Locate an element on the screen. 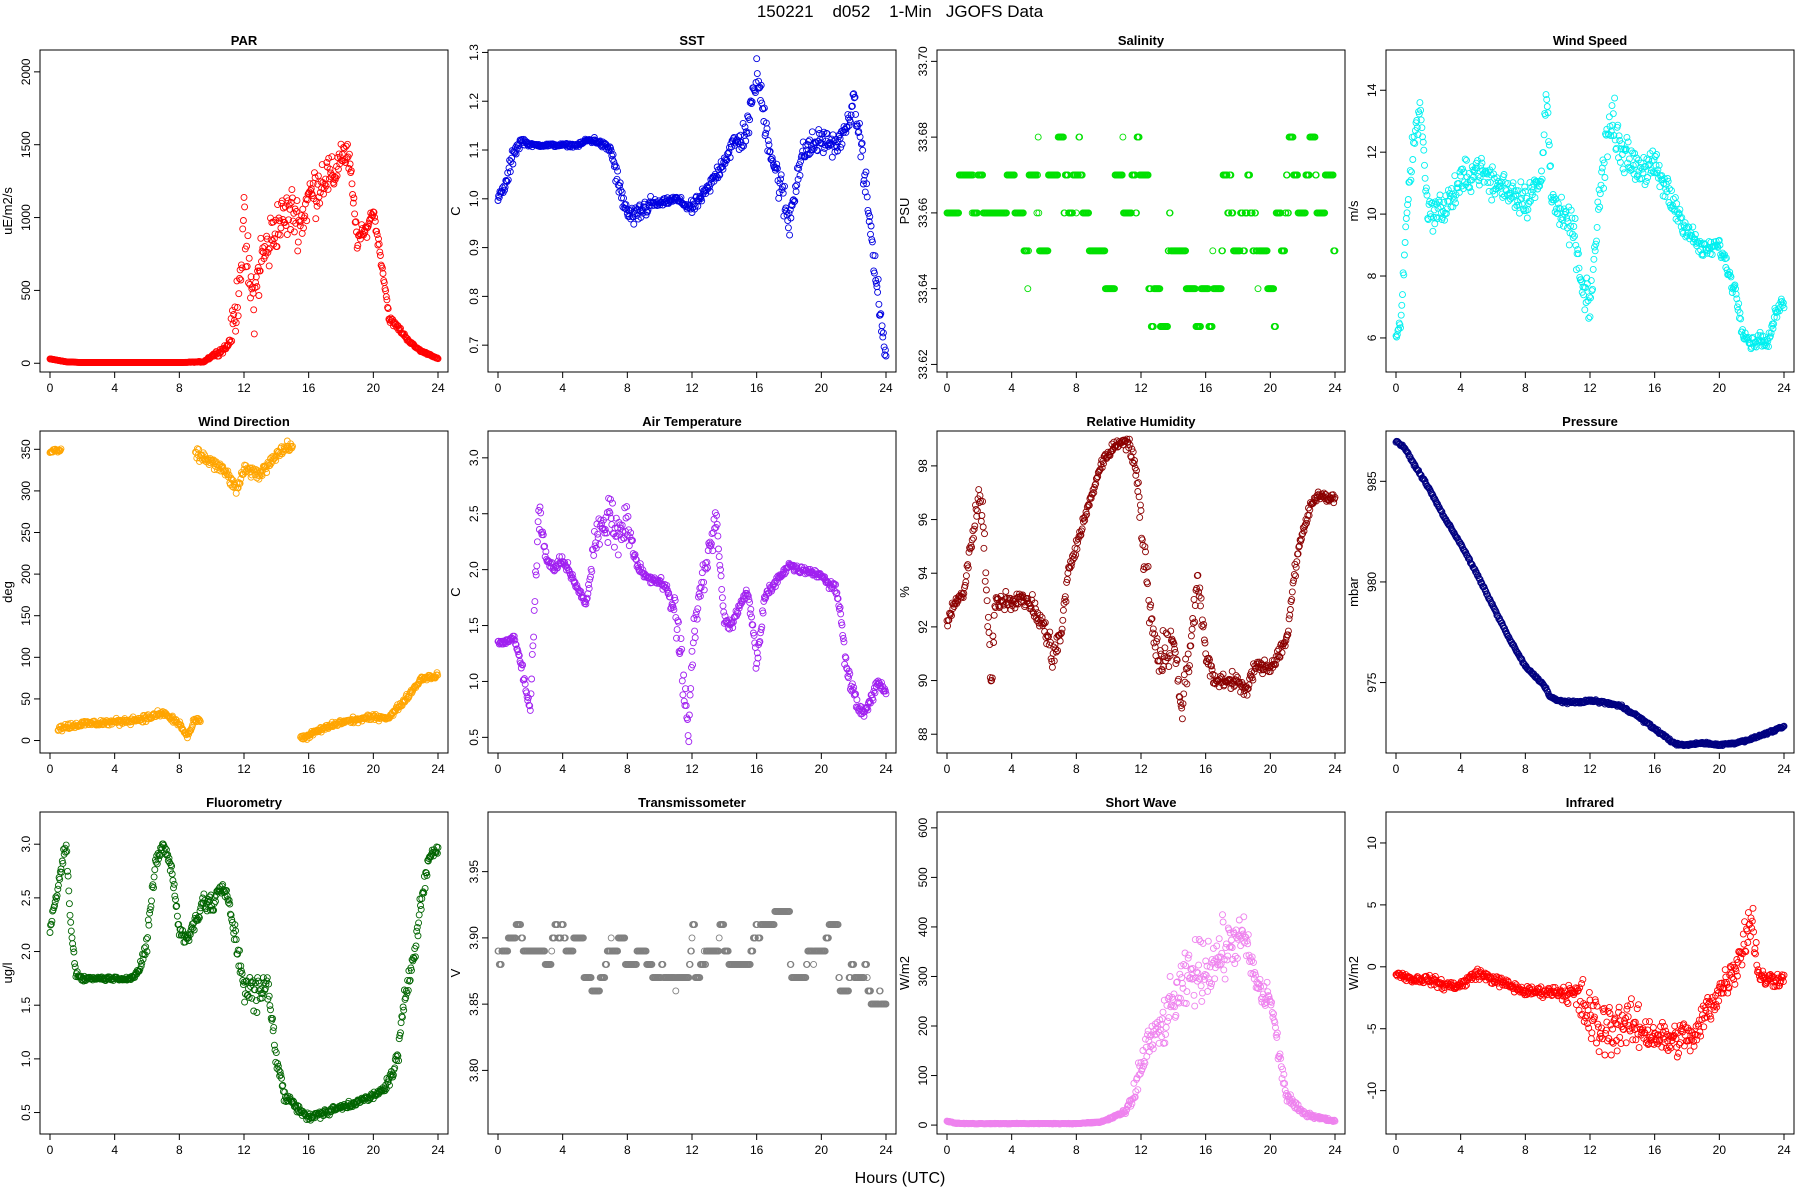  y-tick-label: 0 is located at coordinates (26, 363).